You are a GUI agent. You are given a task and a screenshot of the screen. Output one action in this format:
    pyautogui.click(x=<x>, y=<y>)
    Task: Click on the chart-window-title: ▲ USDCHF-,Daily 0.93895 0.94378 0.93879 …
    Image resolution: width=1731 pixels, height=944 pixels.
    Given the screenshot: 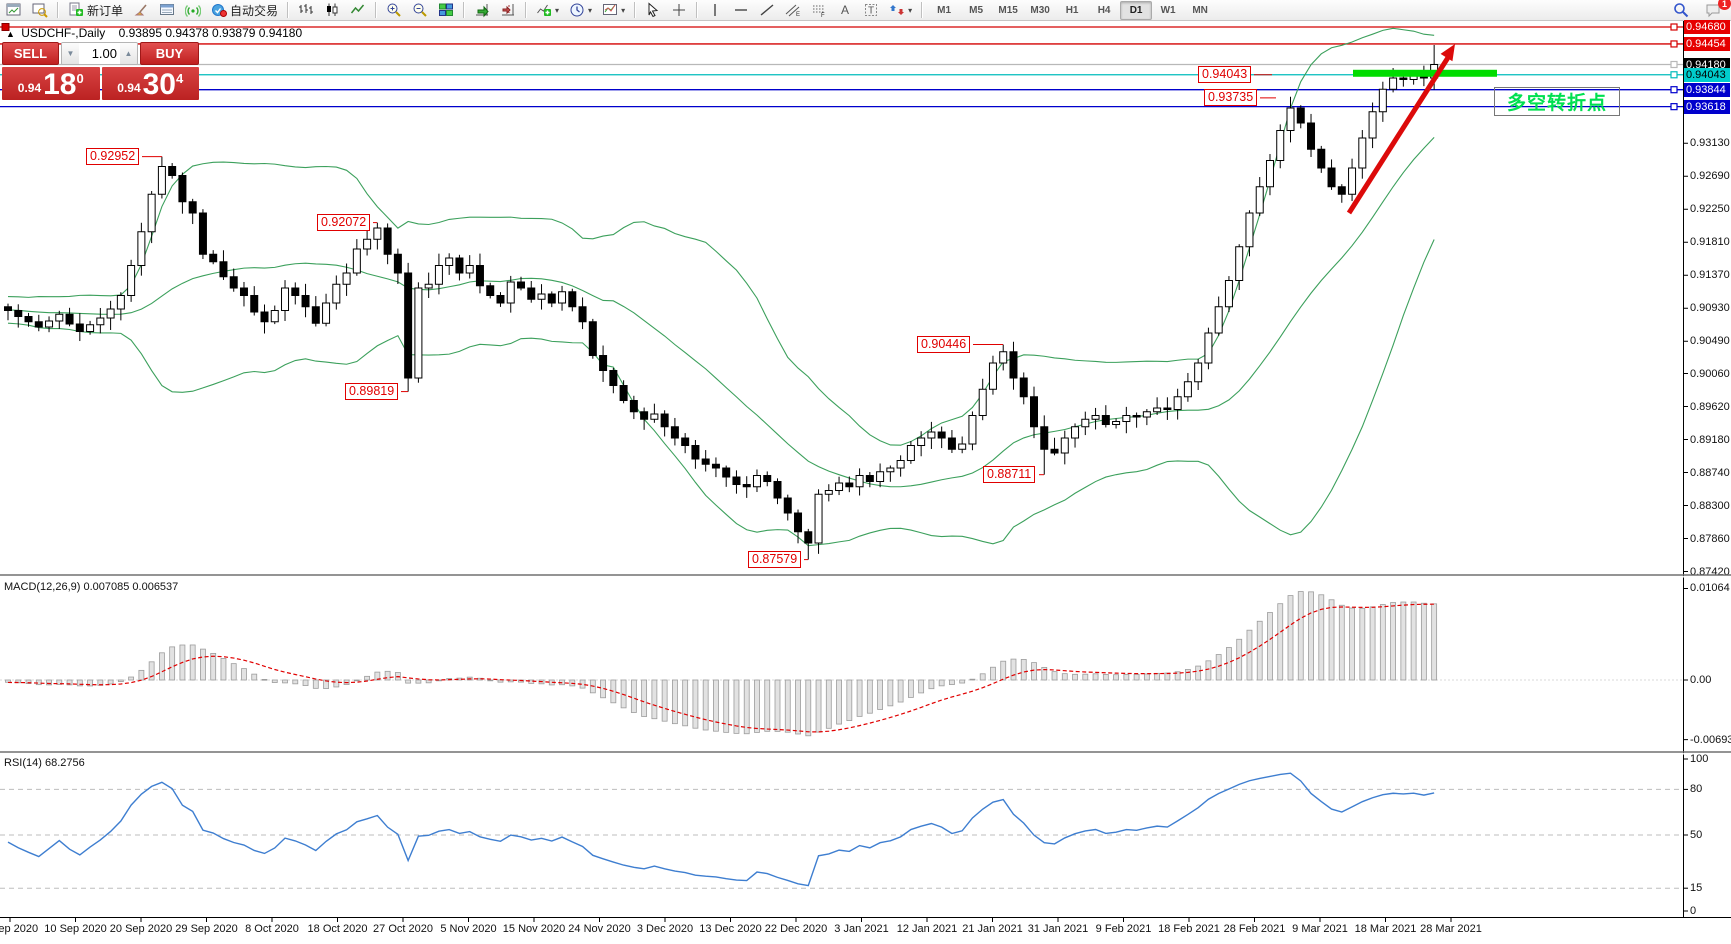 What is the action you would take?
    pyautogui.click(x=154, y=33)
    